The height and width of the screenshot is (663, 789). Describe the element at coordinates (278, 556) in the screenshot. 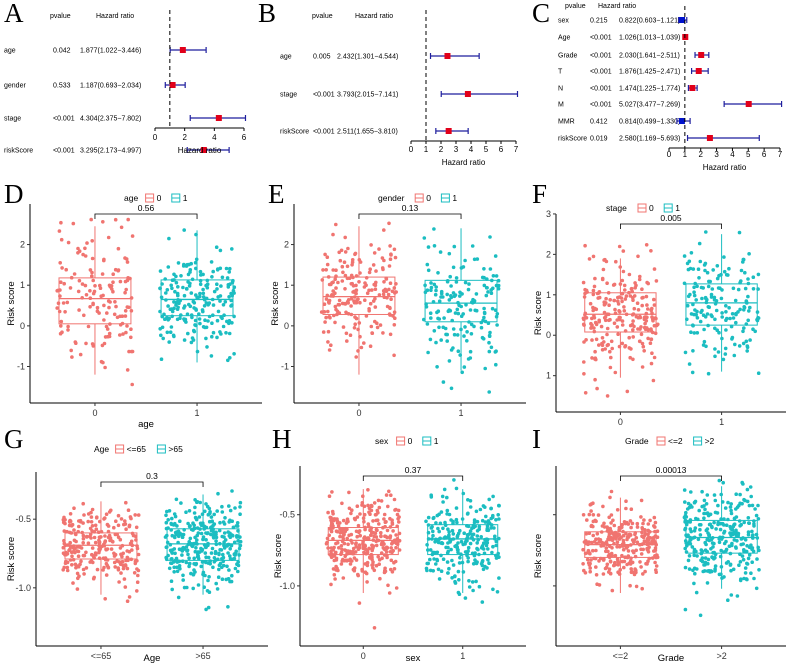

I see `y-axis-label: Risk score` at that location.